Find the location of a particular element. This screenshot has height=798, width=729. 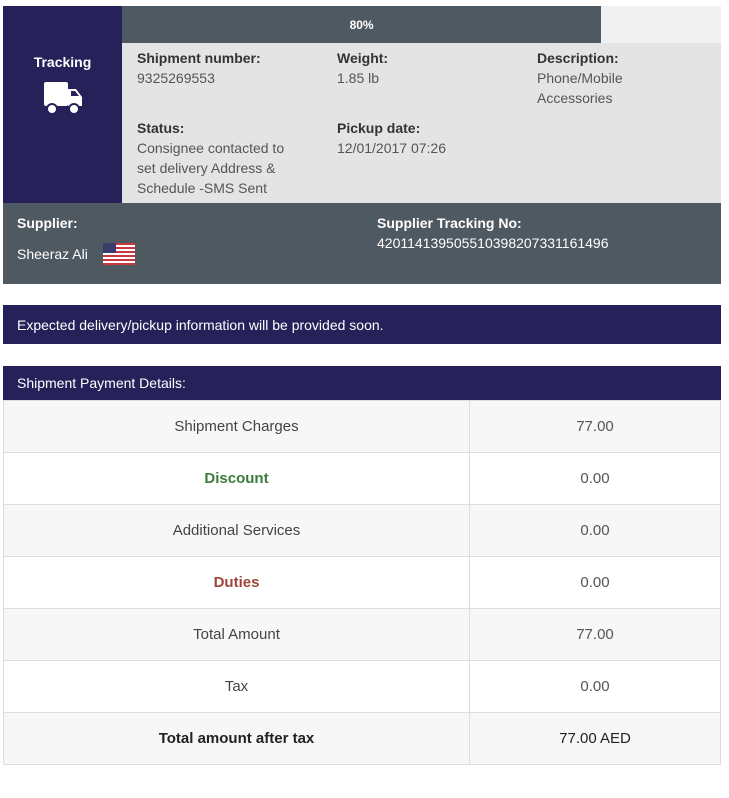

table-row: Additional Services 0.00 is located at coordinates (362, 530).